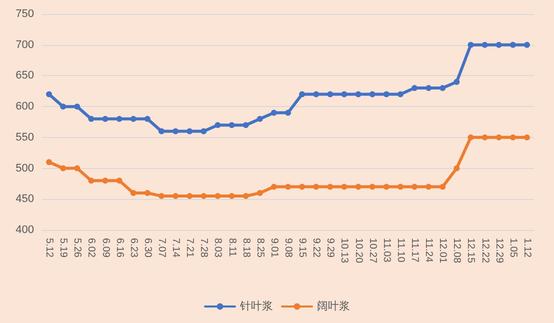 The width and height of the screenshot is (554, 323). Describe the element at coordinates (218, 248) in the screenshot. I see `x-tick-label: 8.03` at that location.